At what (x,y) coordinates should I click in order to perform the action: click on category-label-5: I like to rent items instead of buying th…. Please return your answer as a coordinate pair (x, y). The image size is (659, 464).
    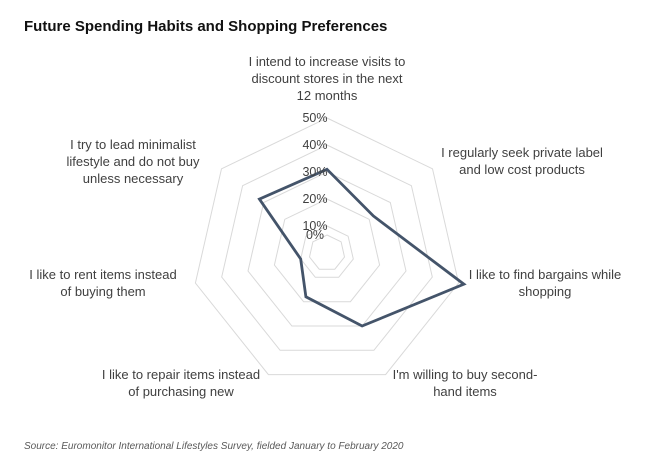
    Looking at the image, I should click on (102, 283).